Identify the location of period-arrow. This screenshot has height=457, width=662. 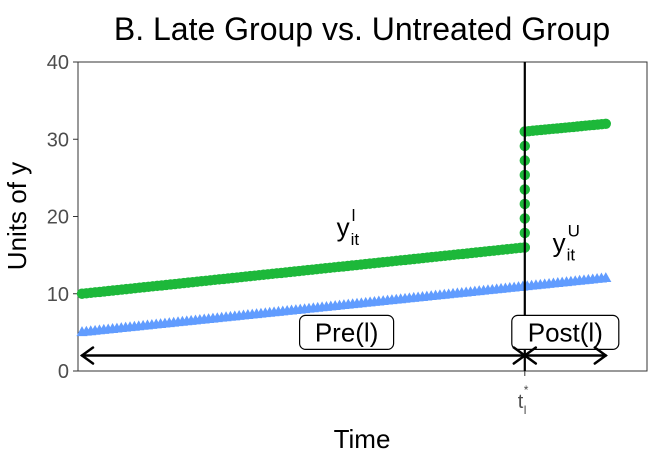
(565, 355).